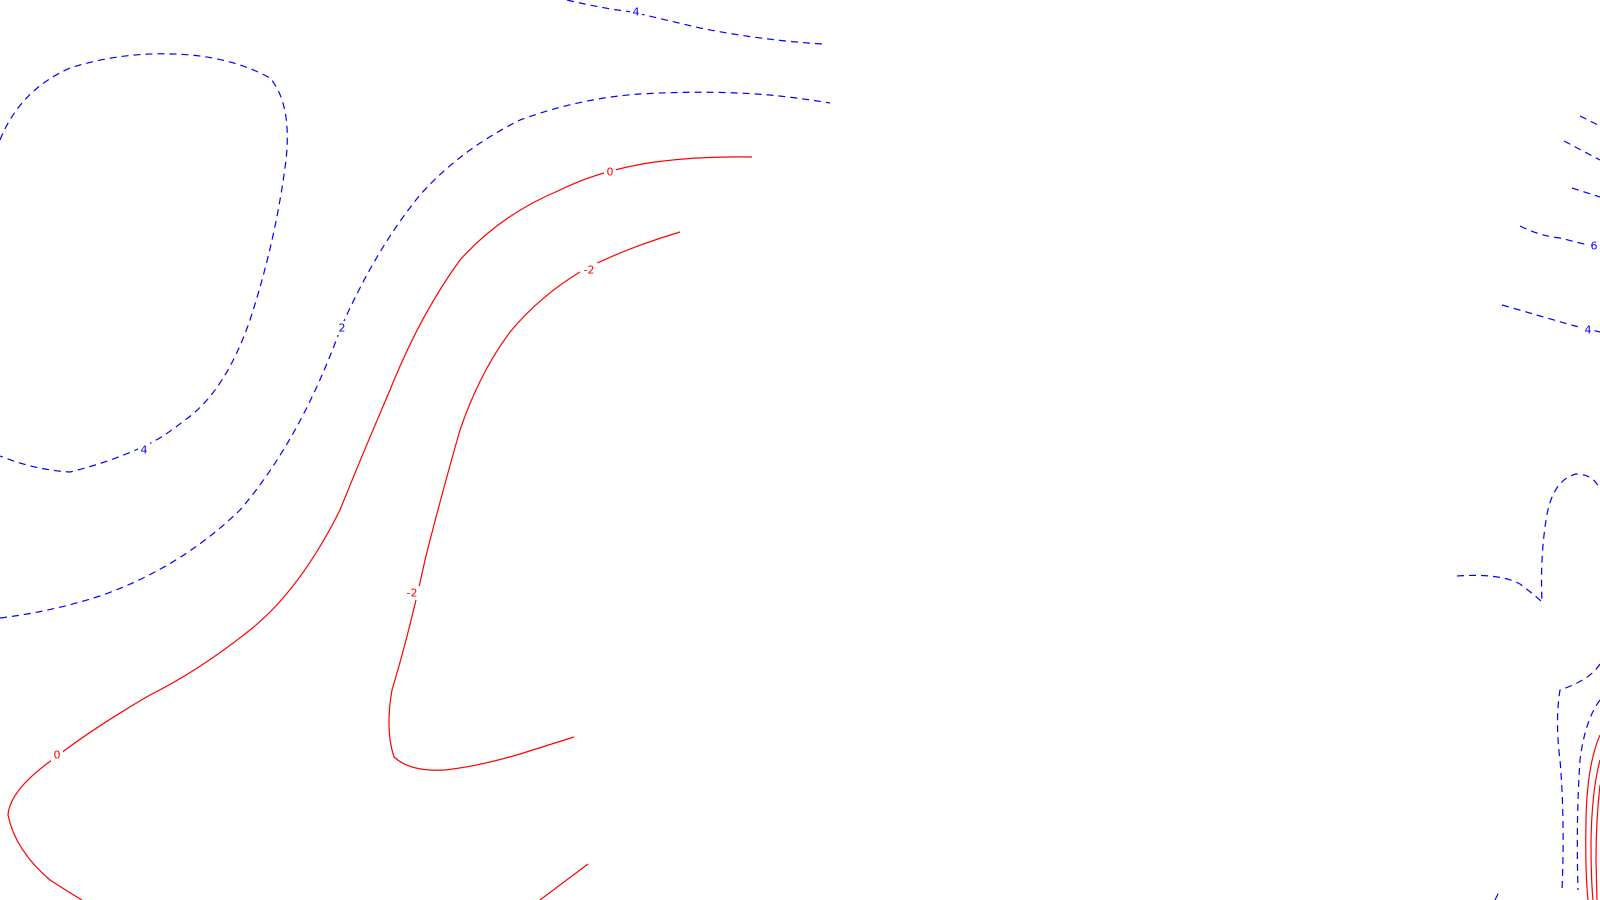 This screenshot has width=1600, height=900. What do you see at coordinates (1550, 318) in the screenshot?
I see `contour-line-4-right` at bounding box center [1550, 318].